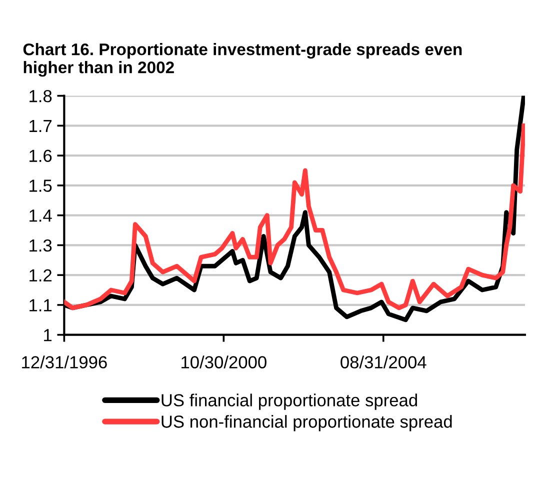 This screenshot has height=499, width=544. What do you see at coordinates (41, 96) in the screenshot?
I see `y-tick-label: 1.8` at bounding box center [41, 96].